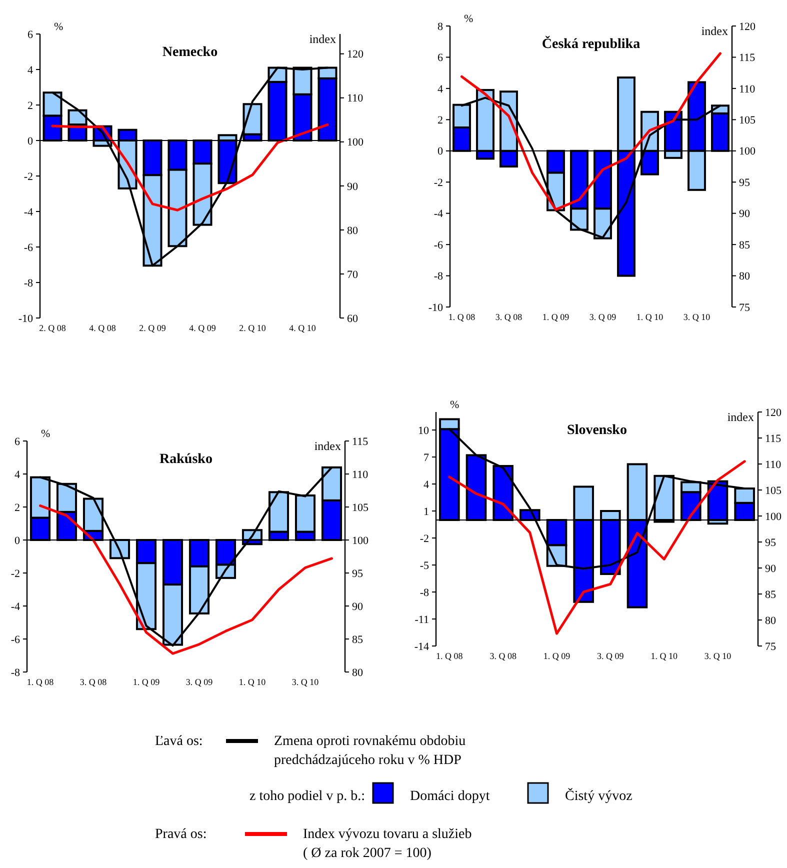 The height and width of the screenshot is (868, 787). Describe the element at coordinates (422, 646) in the screenshot. I see `y-tick-label: -14` at that location.